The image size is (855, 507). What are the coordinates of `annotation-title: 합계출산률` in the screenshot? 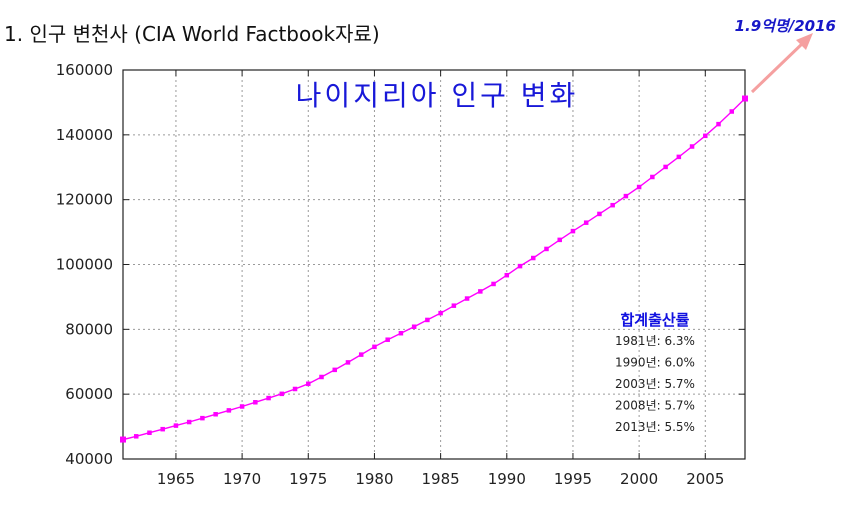 It's located at (654, 320).